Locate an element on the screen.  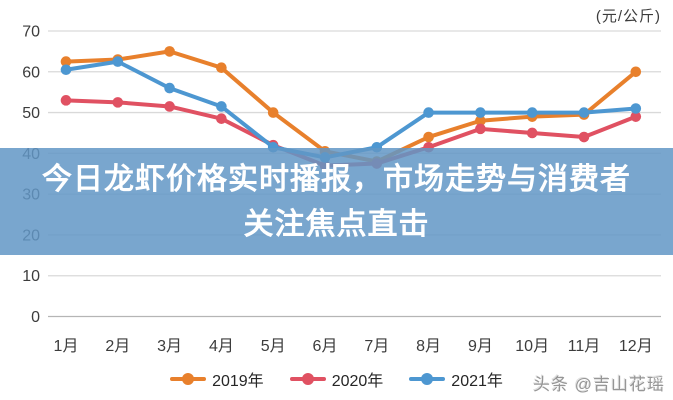
svg-text: 12月 is located at coordinates (636, 346).